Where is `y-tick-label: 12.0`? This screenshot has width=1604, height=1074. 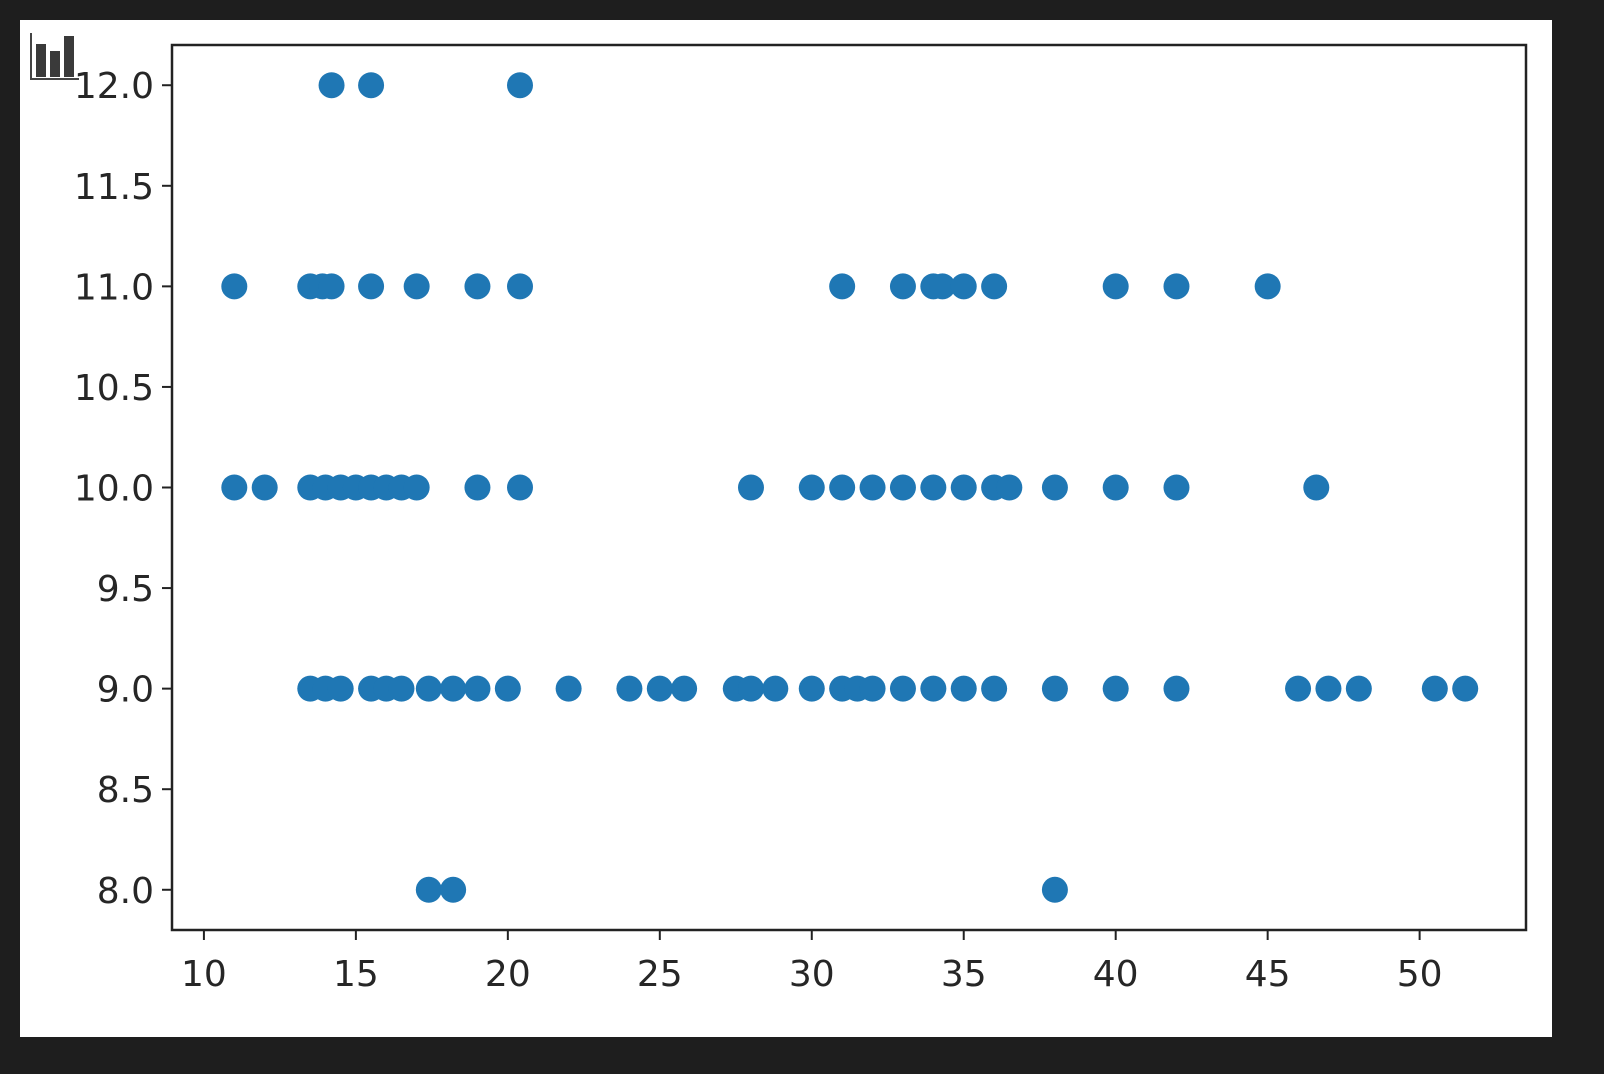 y-tick-label: 12.0 is located at coordinates (114, 86).